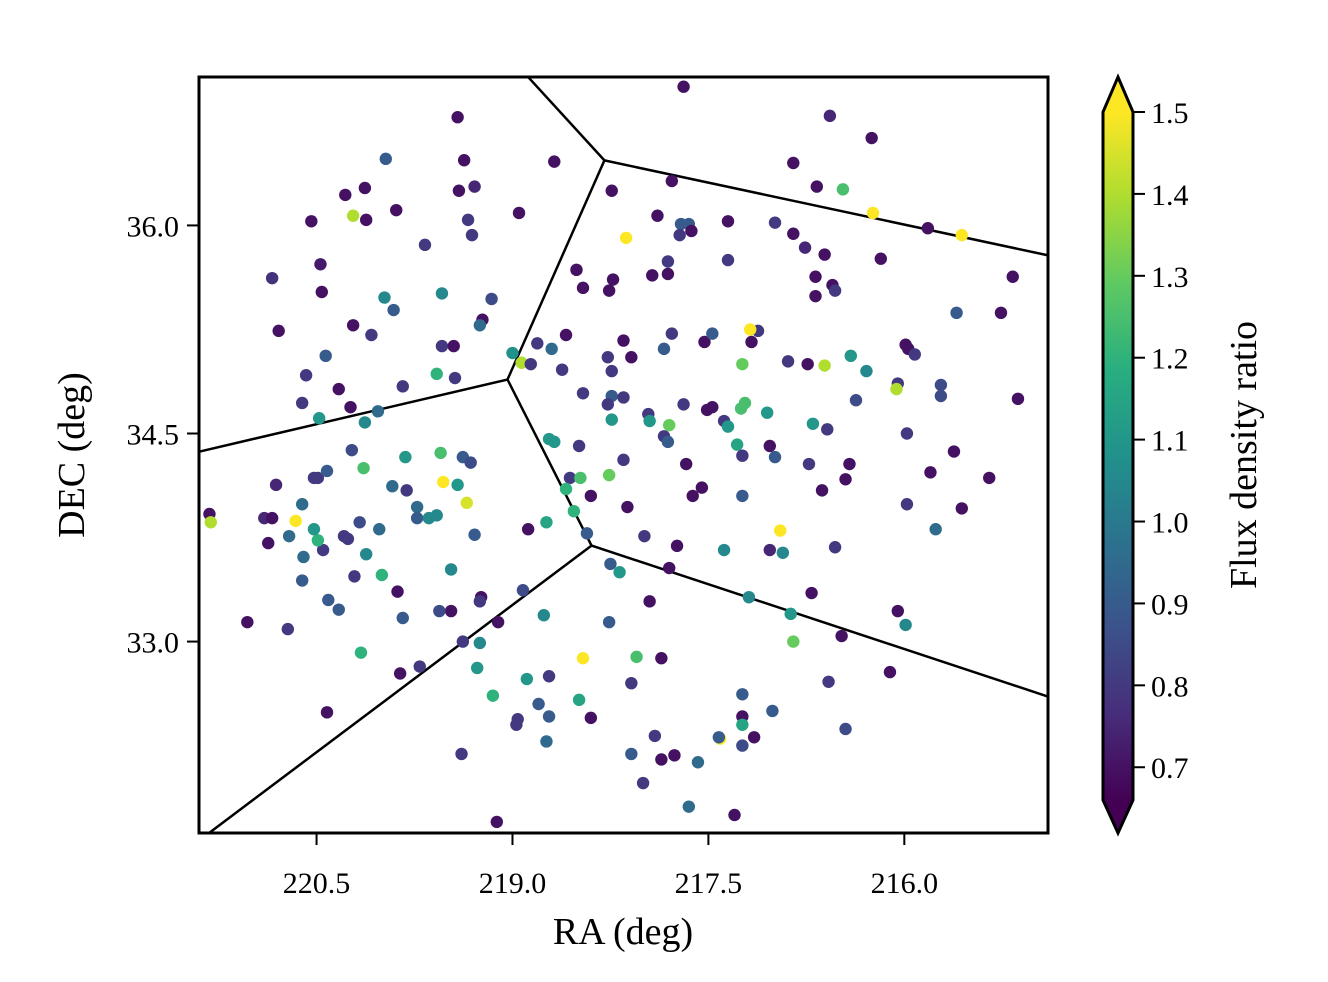 The image size is (1328, 982). I want to click on colorbar-extend-bottom, so click(1118, 816).